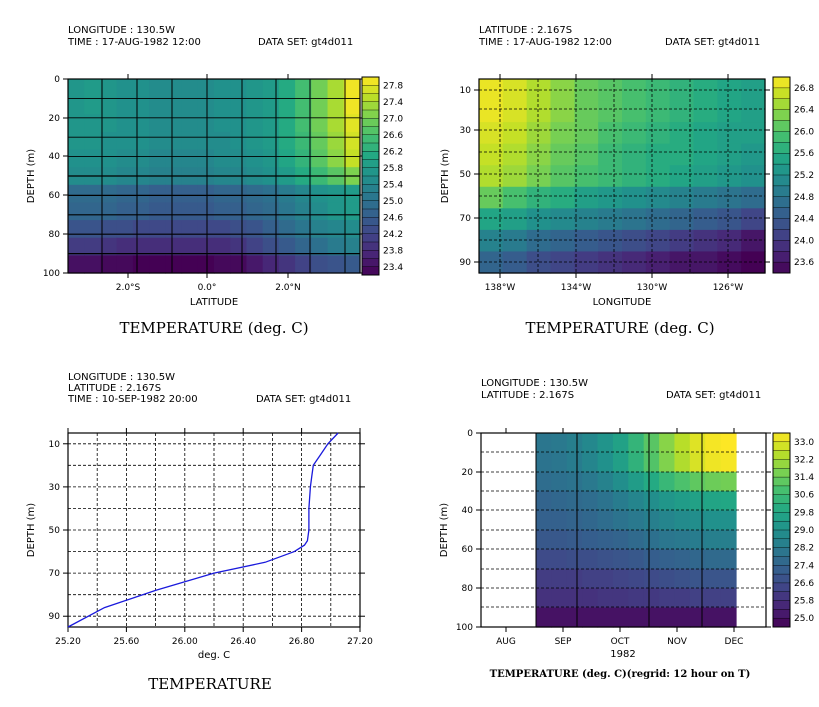 Image resolution: width=819 pixels, height=707 pixels. Describe the element at coordinates (214, 302) in the screenshot. I see `panel1-x-axis-label: LATITUDE` at that location.